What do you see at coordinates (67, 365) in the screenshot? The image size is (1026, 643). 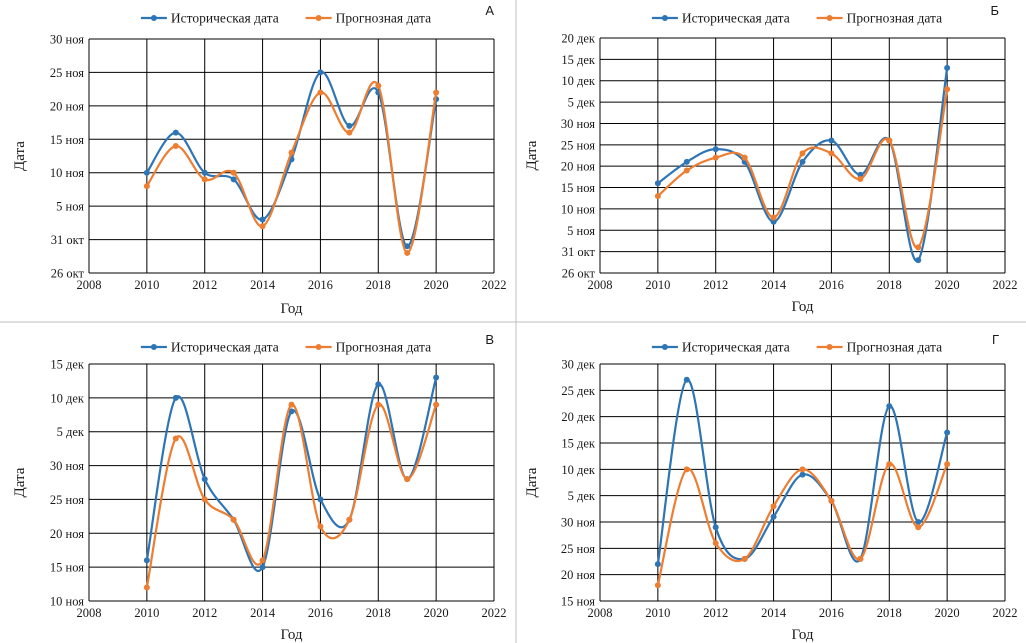 I see `y-tick-label: 15 дек` at bounding box center [67, 365].